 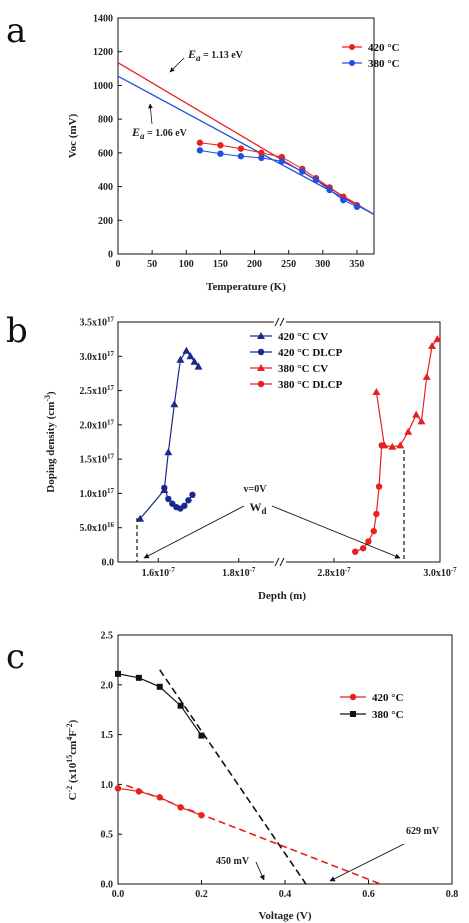 What do you see at coordinates (103, 52) in the screenshot?
I see `chart-a-ytick-label: 1200` at bounding box center [103, 52].